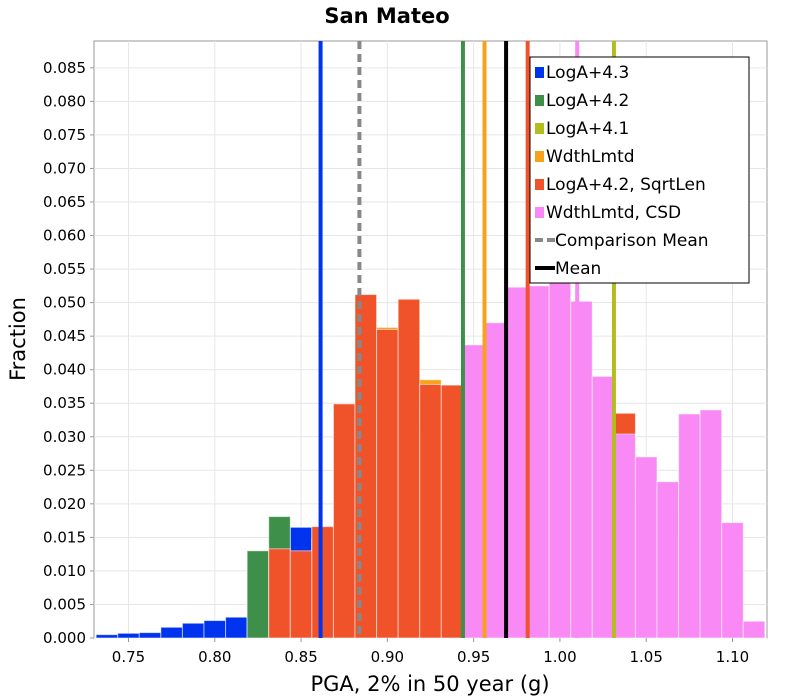  Describe the element at coordinates (578, 269) in the screenshot. I see `legend-label: Mean` at that location.